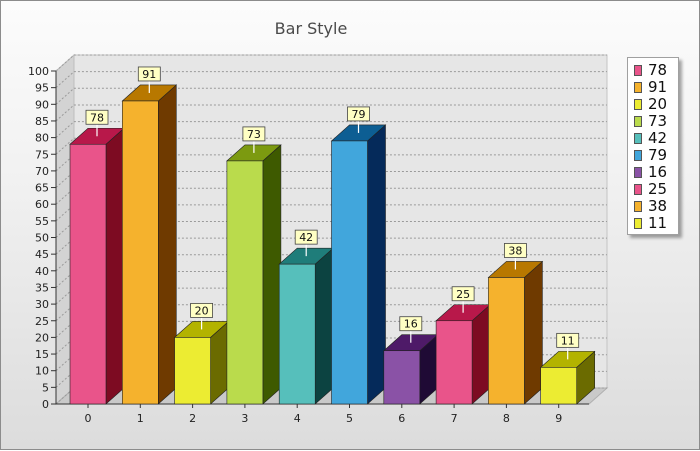  I want to click on x-tick-label: 8, so click(506, 418).